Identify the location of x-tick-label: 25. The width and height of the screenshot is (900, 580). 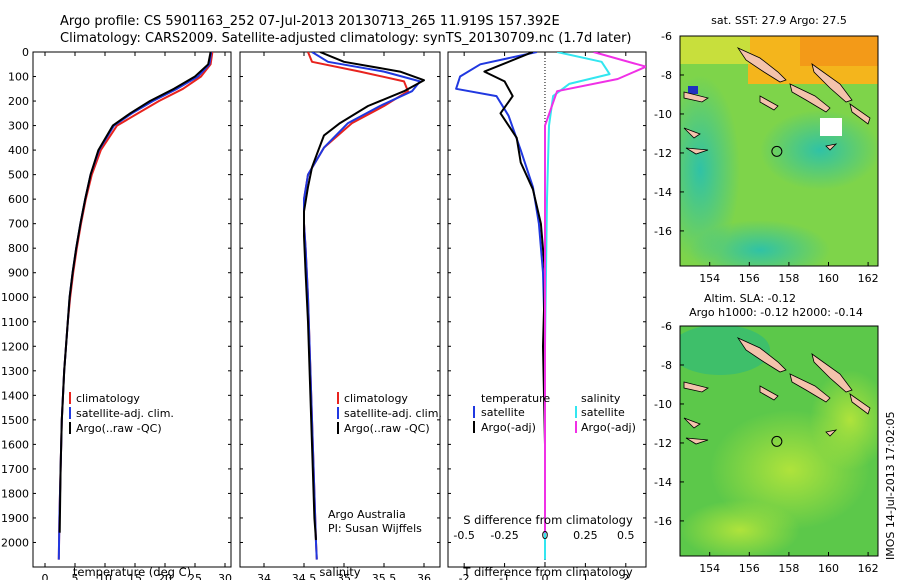
(195, 576).